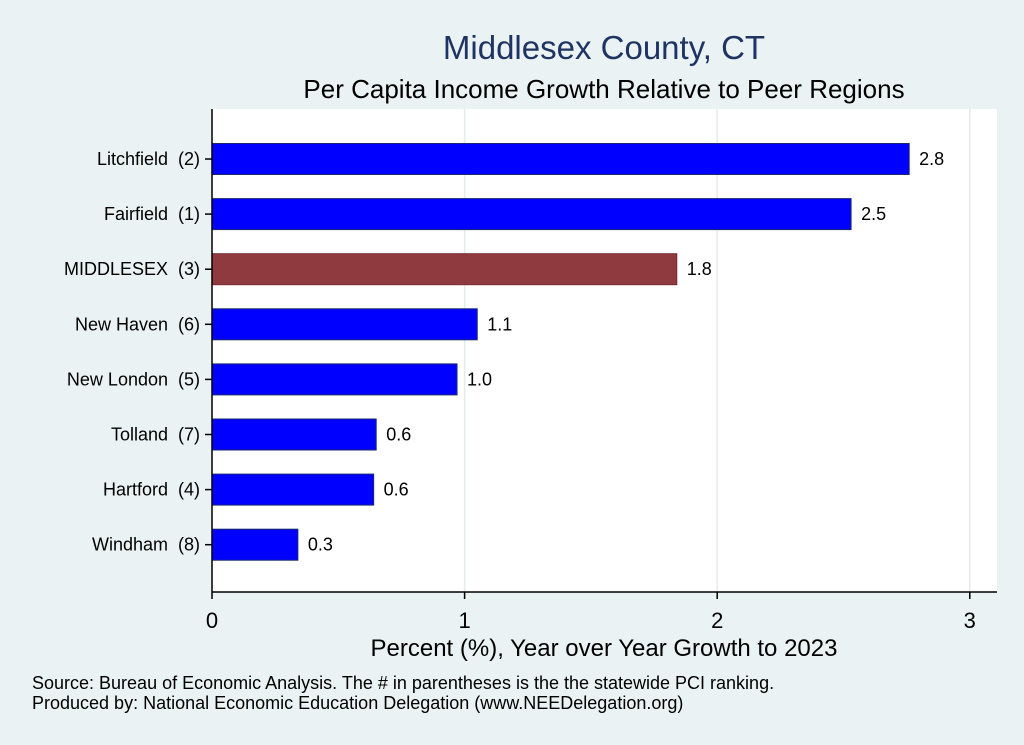 This screenshot has width=1024, height=745. I want to click on bar-highlight, so click(444, 269).